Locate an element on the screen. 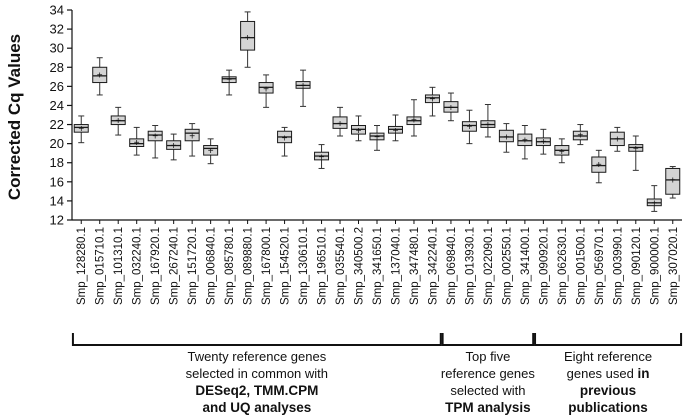 This screenshot has width=685, height=420. box-smp-035540-1: + is located at coordinates (340, 121).